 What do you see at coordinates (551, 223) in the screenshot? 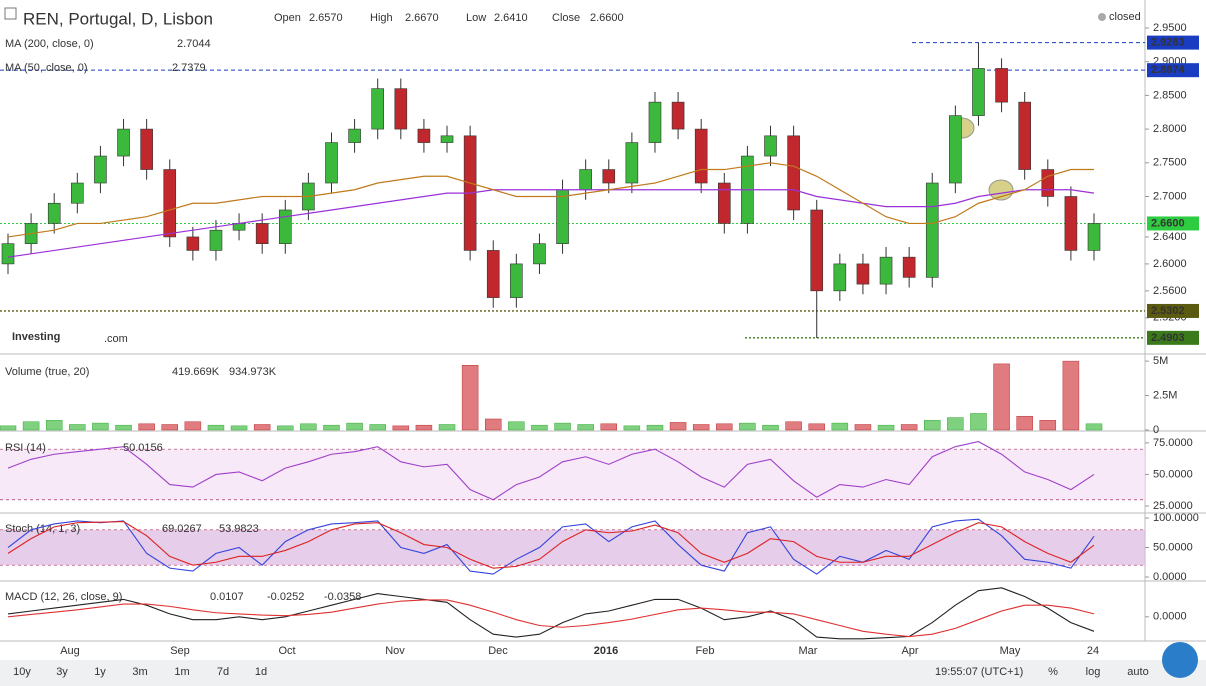
I see `ma-line` at bounding box center [551, 223].